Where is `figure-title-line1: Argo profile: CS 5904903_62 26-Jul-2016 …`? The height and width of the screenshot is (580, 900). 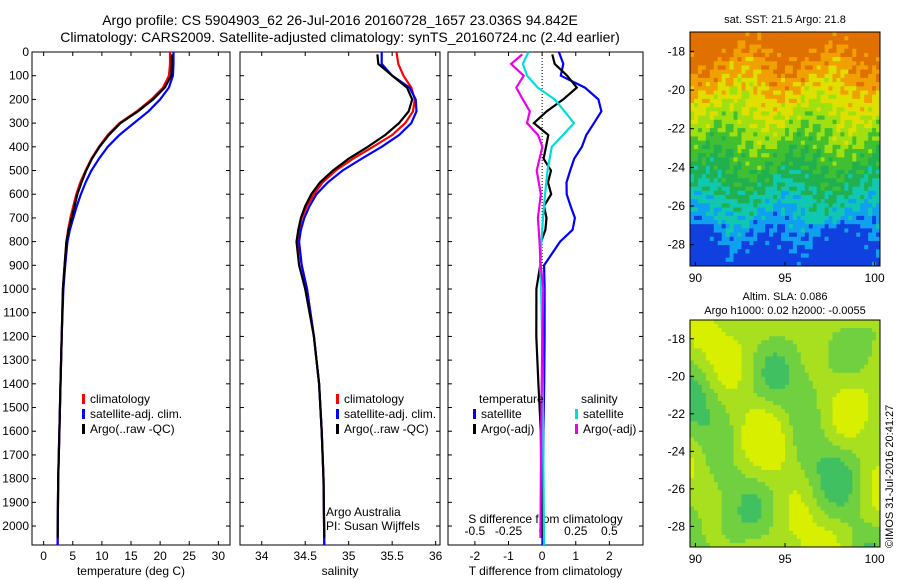
figure-title-line1: Argo profile: CS 5904903_62 26-Jul-2016 … is located at coordinates (340, 20).